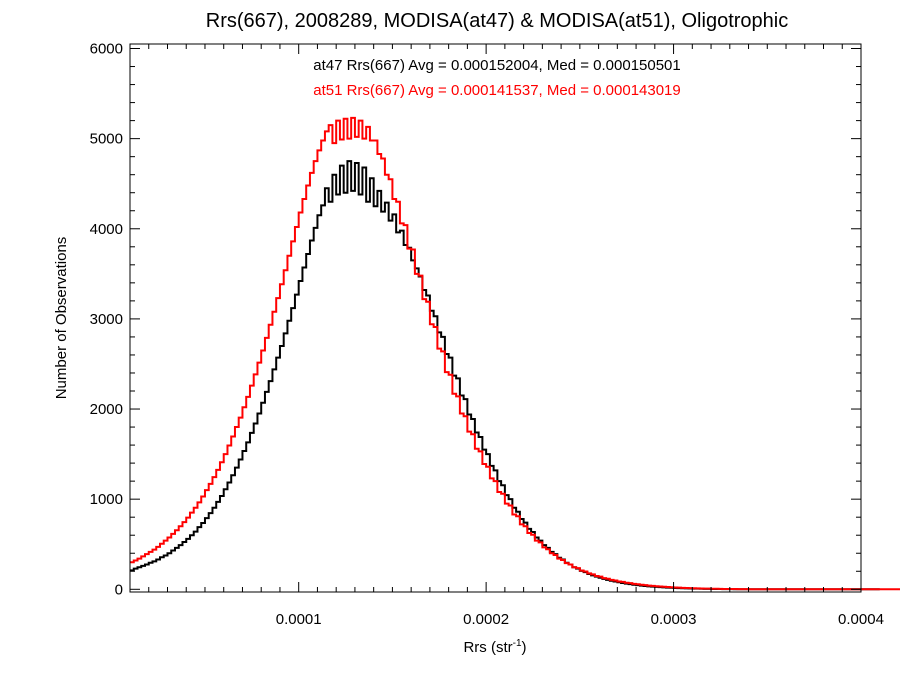  What do you see at coordinates (119, 589) in the screenshot?
I see `y-tick-label: 0` at bounding box center [119, 589].